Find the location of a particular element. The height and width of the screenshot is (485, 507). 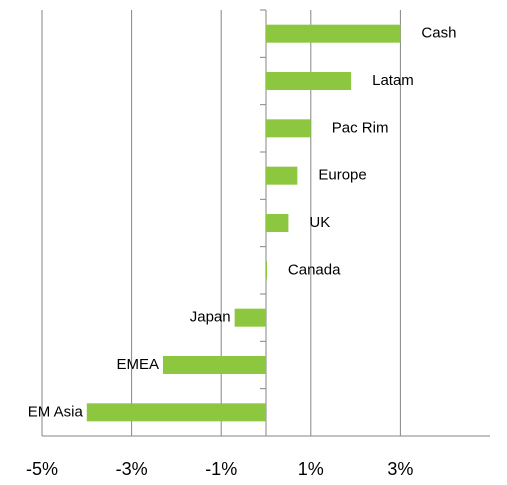

category-label: EM Asia is located at coordinates (56, 411).